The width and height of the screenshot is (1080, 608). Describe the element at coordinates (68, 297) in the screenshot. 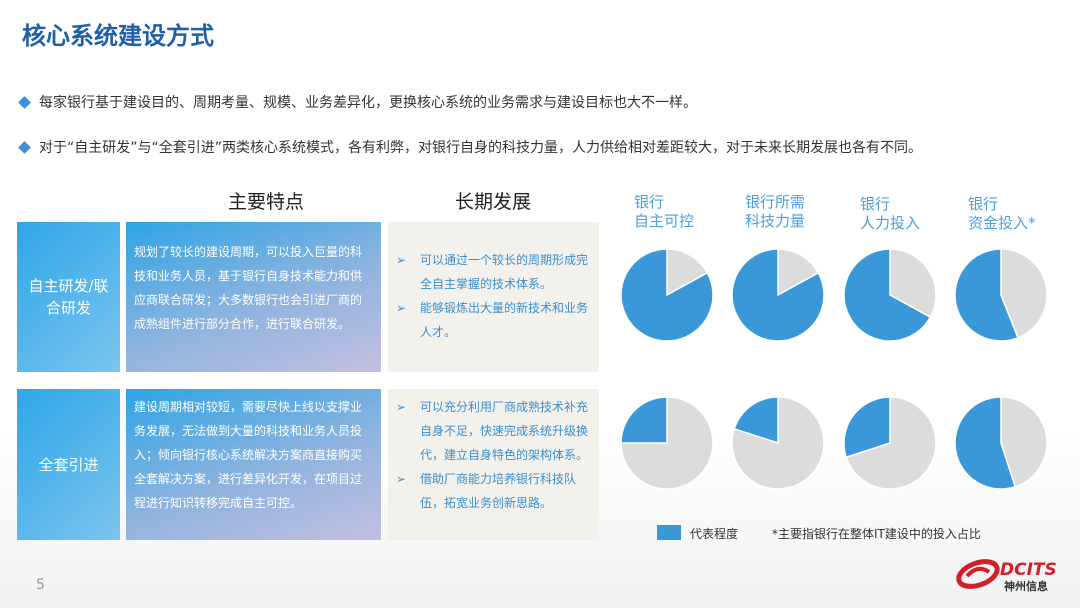

I see `row-label-self-dev: 自主研发/联合研发` at that location.